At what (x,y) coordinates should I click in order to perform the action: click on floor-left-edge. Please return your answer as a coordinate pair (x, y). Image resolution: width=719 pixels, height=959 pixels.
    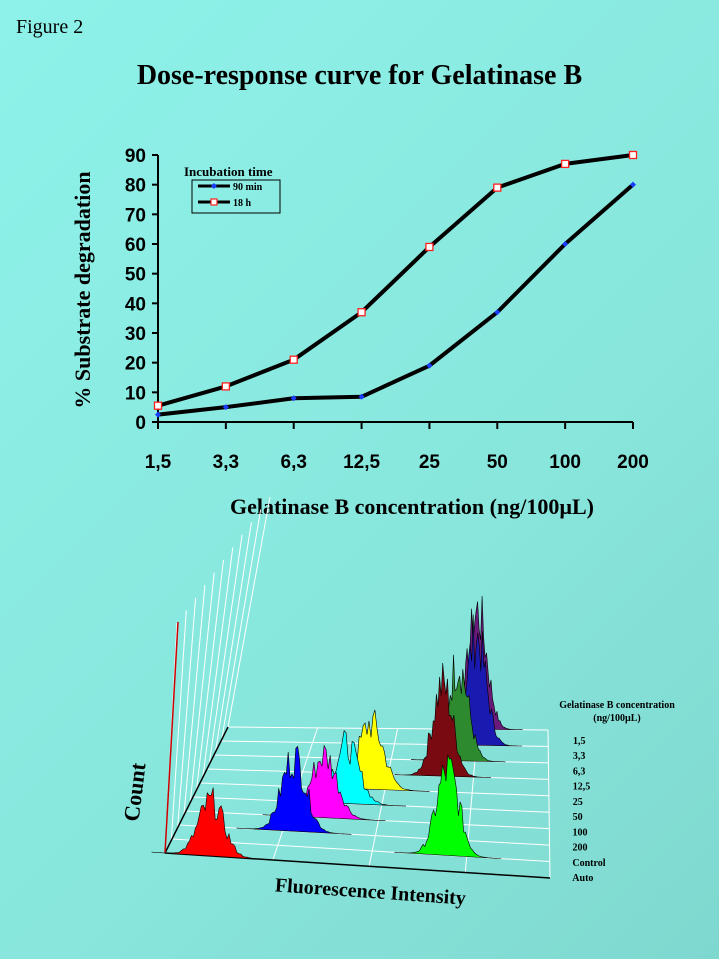
    Looking at the image, I should click on (196, 790).